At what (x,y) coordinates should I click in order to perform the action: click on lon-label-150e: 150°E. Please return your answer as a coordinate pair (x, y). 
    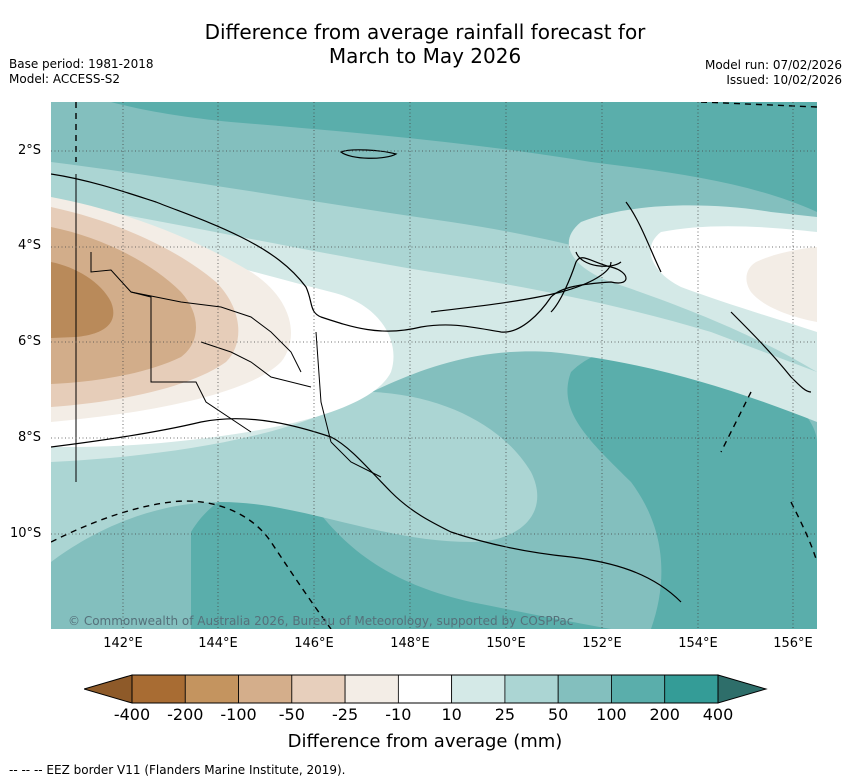
    Looking at the image, I should click on (506, 643).